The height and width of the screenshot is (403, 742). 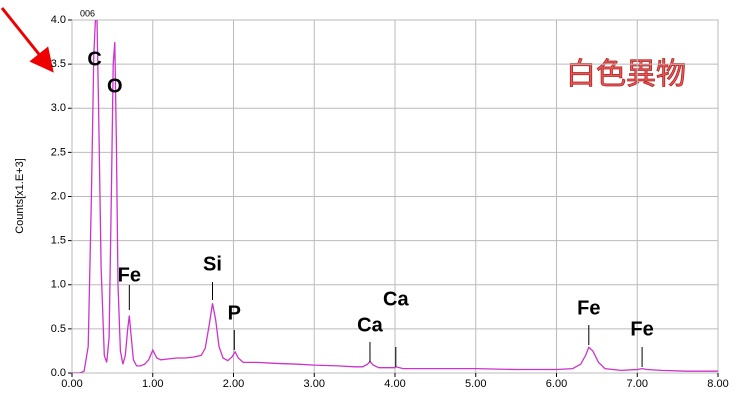 What do you see at coordinates (58, 241) in the screenshot?
I see `y-tick-label: 1.5` at bounding box center [58, 241].